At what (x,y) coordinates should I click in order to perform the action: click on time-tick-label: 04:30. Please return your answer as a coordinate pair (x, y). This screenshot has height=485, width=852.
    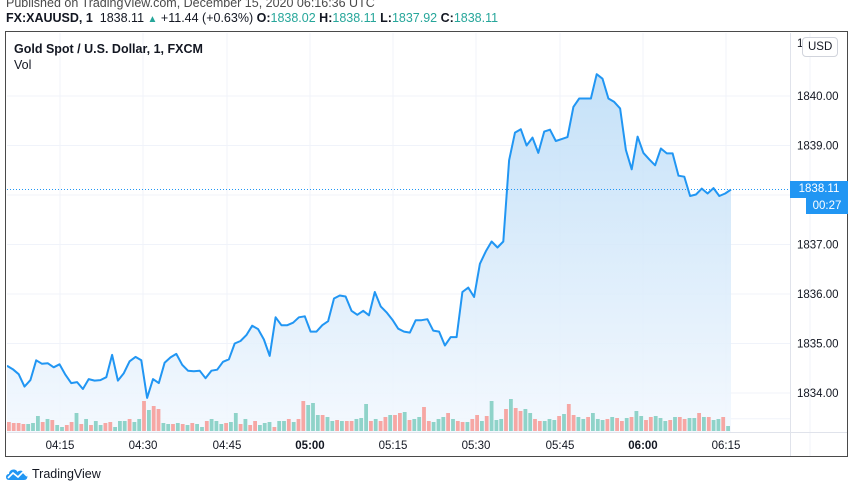
    Looking at the image, I should click on (143, 446).